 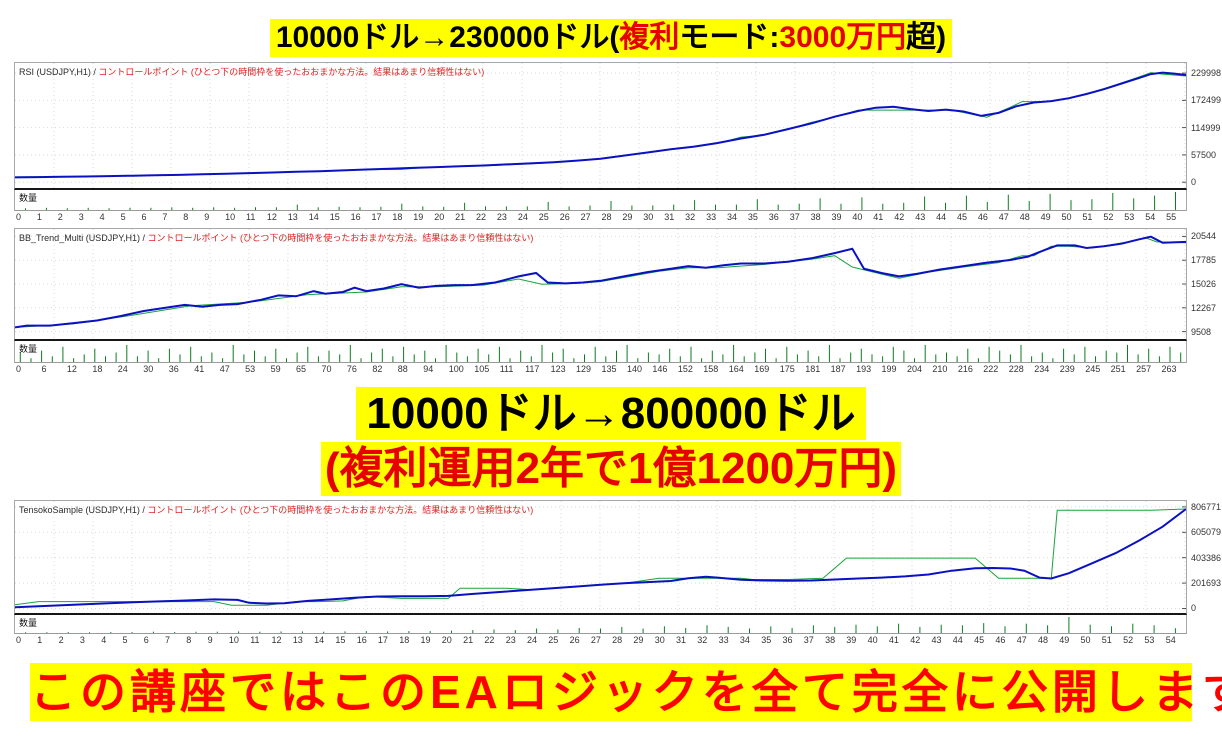 What do you see at coordinates (377, 369) in the screenshot?
I see `x-tick-label: 82` at bounding box center [377, 369].